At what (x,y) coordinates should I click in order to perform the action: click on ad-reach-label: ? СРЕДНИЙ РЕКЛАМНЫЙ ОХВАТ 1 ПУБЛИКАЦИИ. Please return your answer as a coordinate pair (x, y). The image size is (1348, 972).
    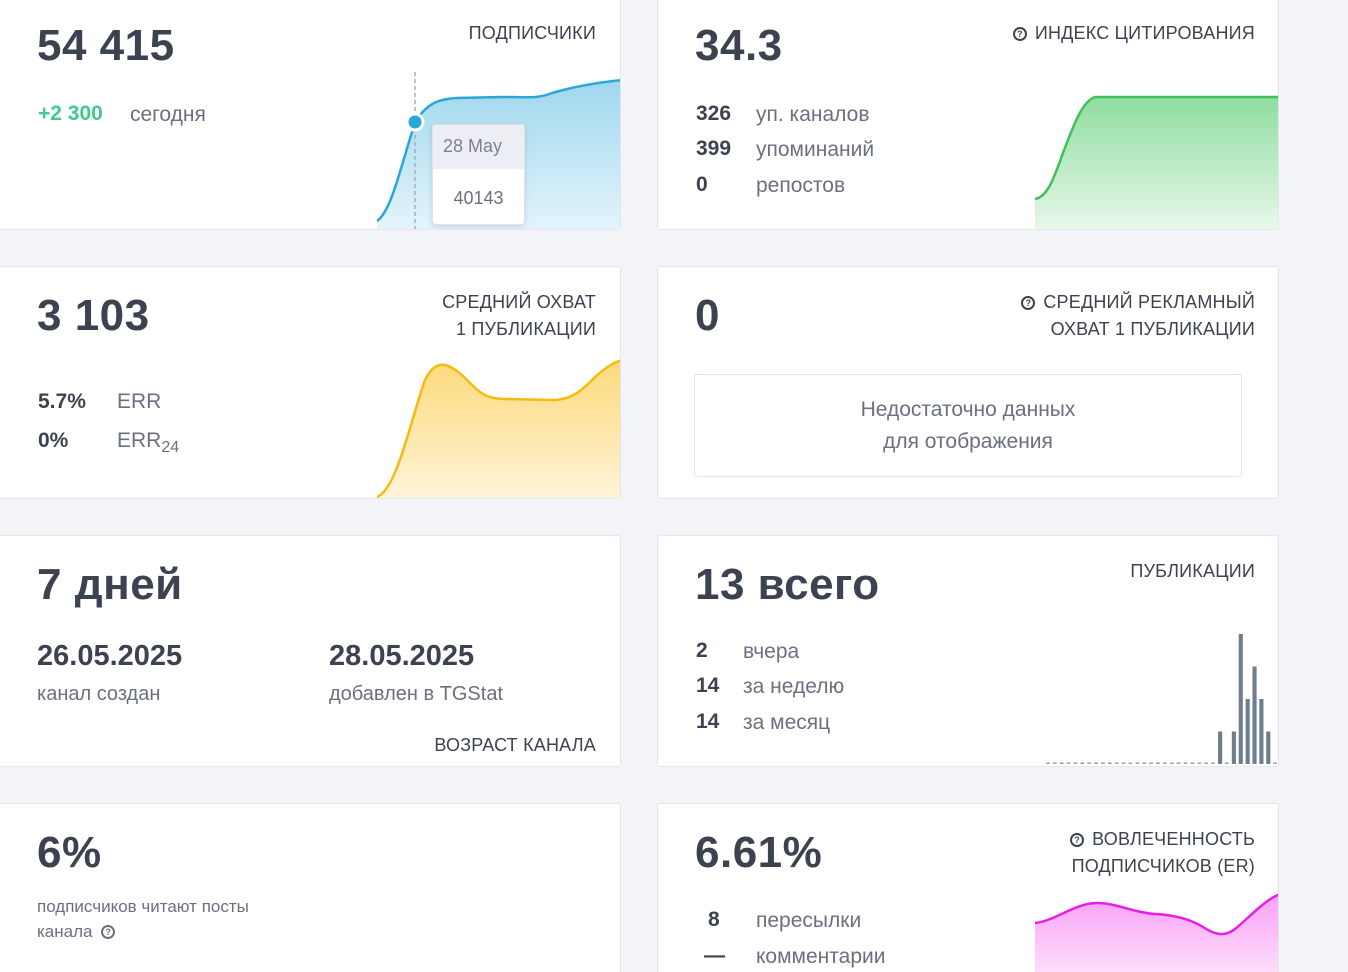
    Looking at the image, I should click on (1138, 316).